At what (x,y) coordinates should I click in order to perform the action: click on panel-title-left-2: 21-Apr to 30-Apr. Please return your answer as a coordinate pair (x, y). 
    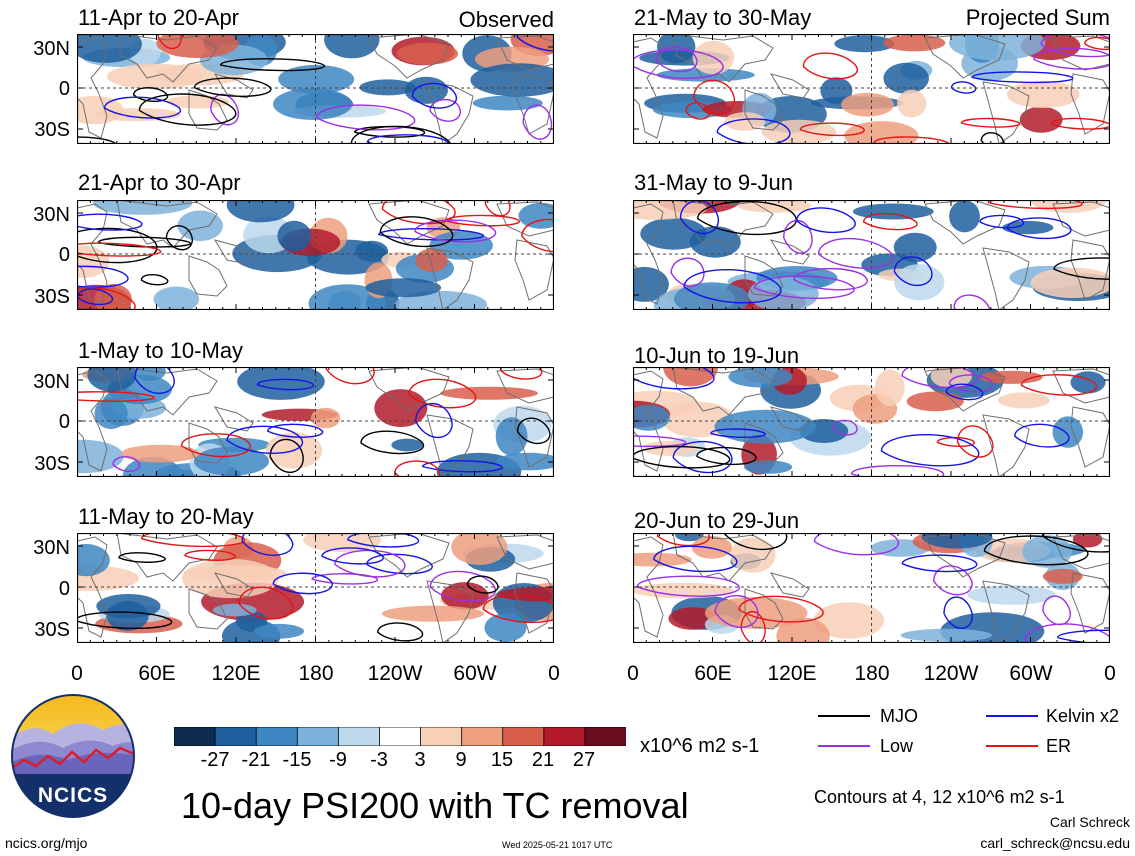
    Looking at the image, I should click on (159, 182).